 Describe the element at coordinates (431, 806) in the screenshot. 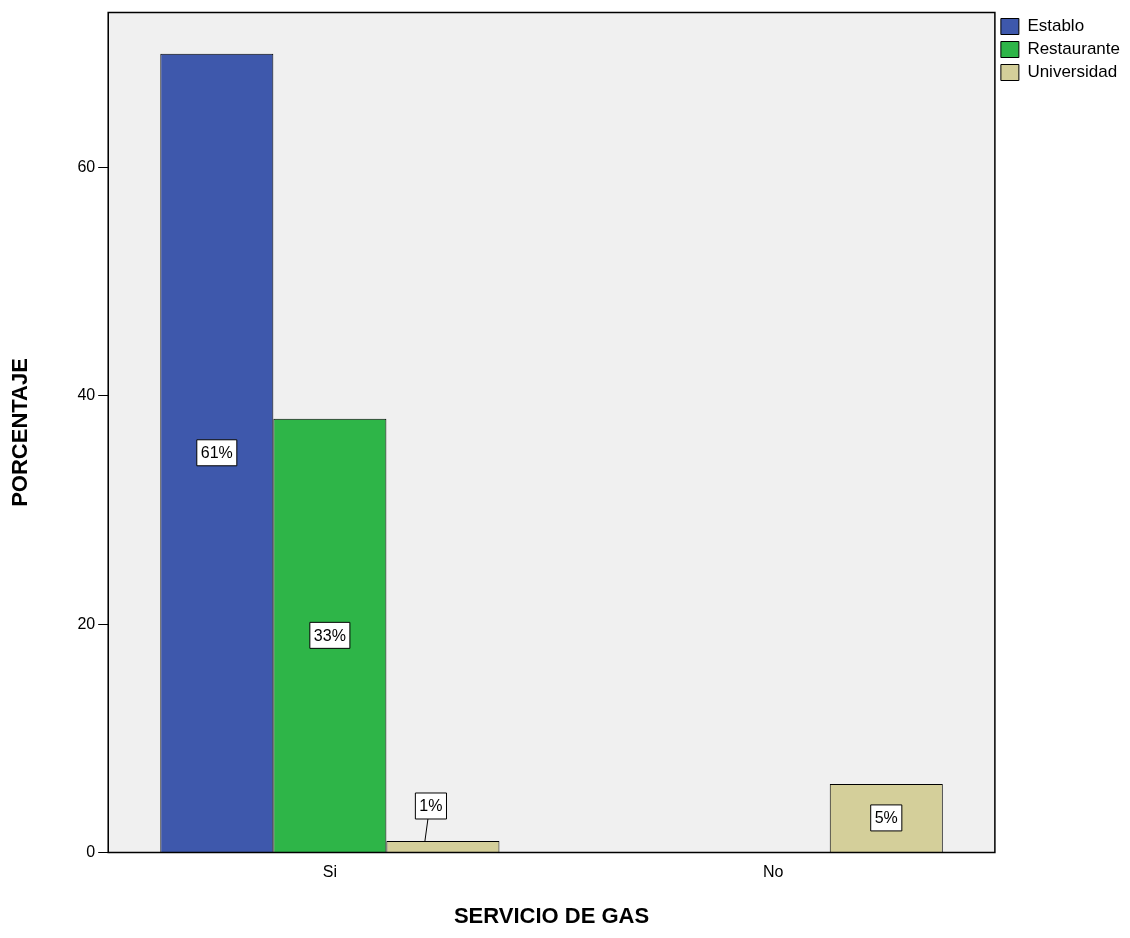

I see `annotation: 1%` at that location.